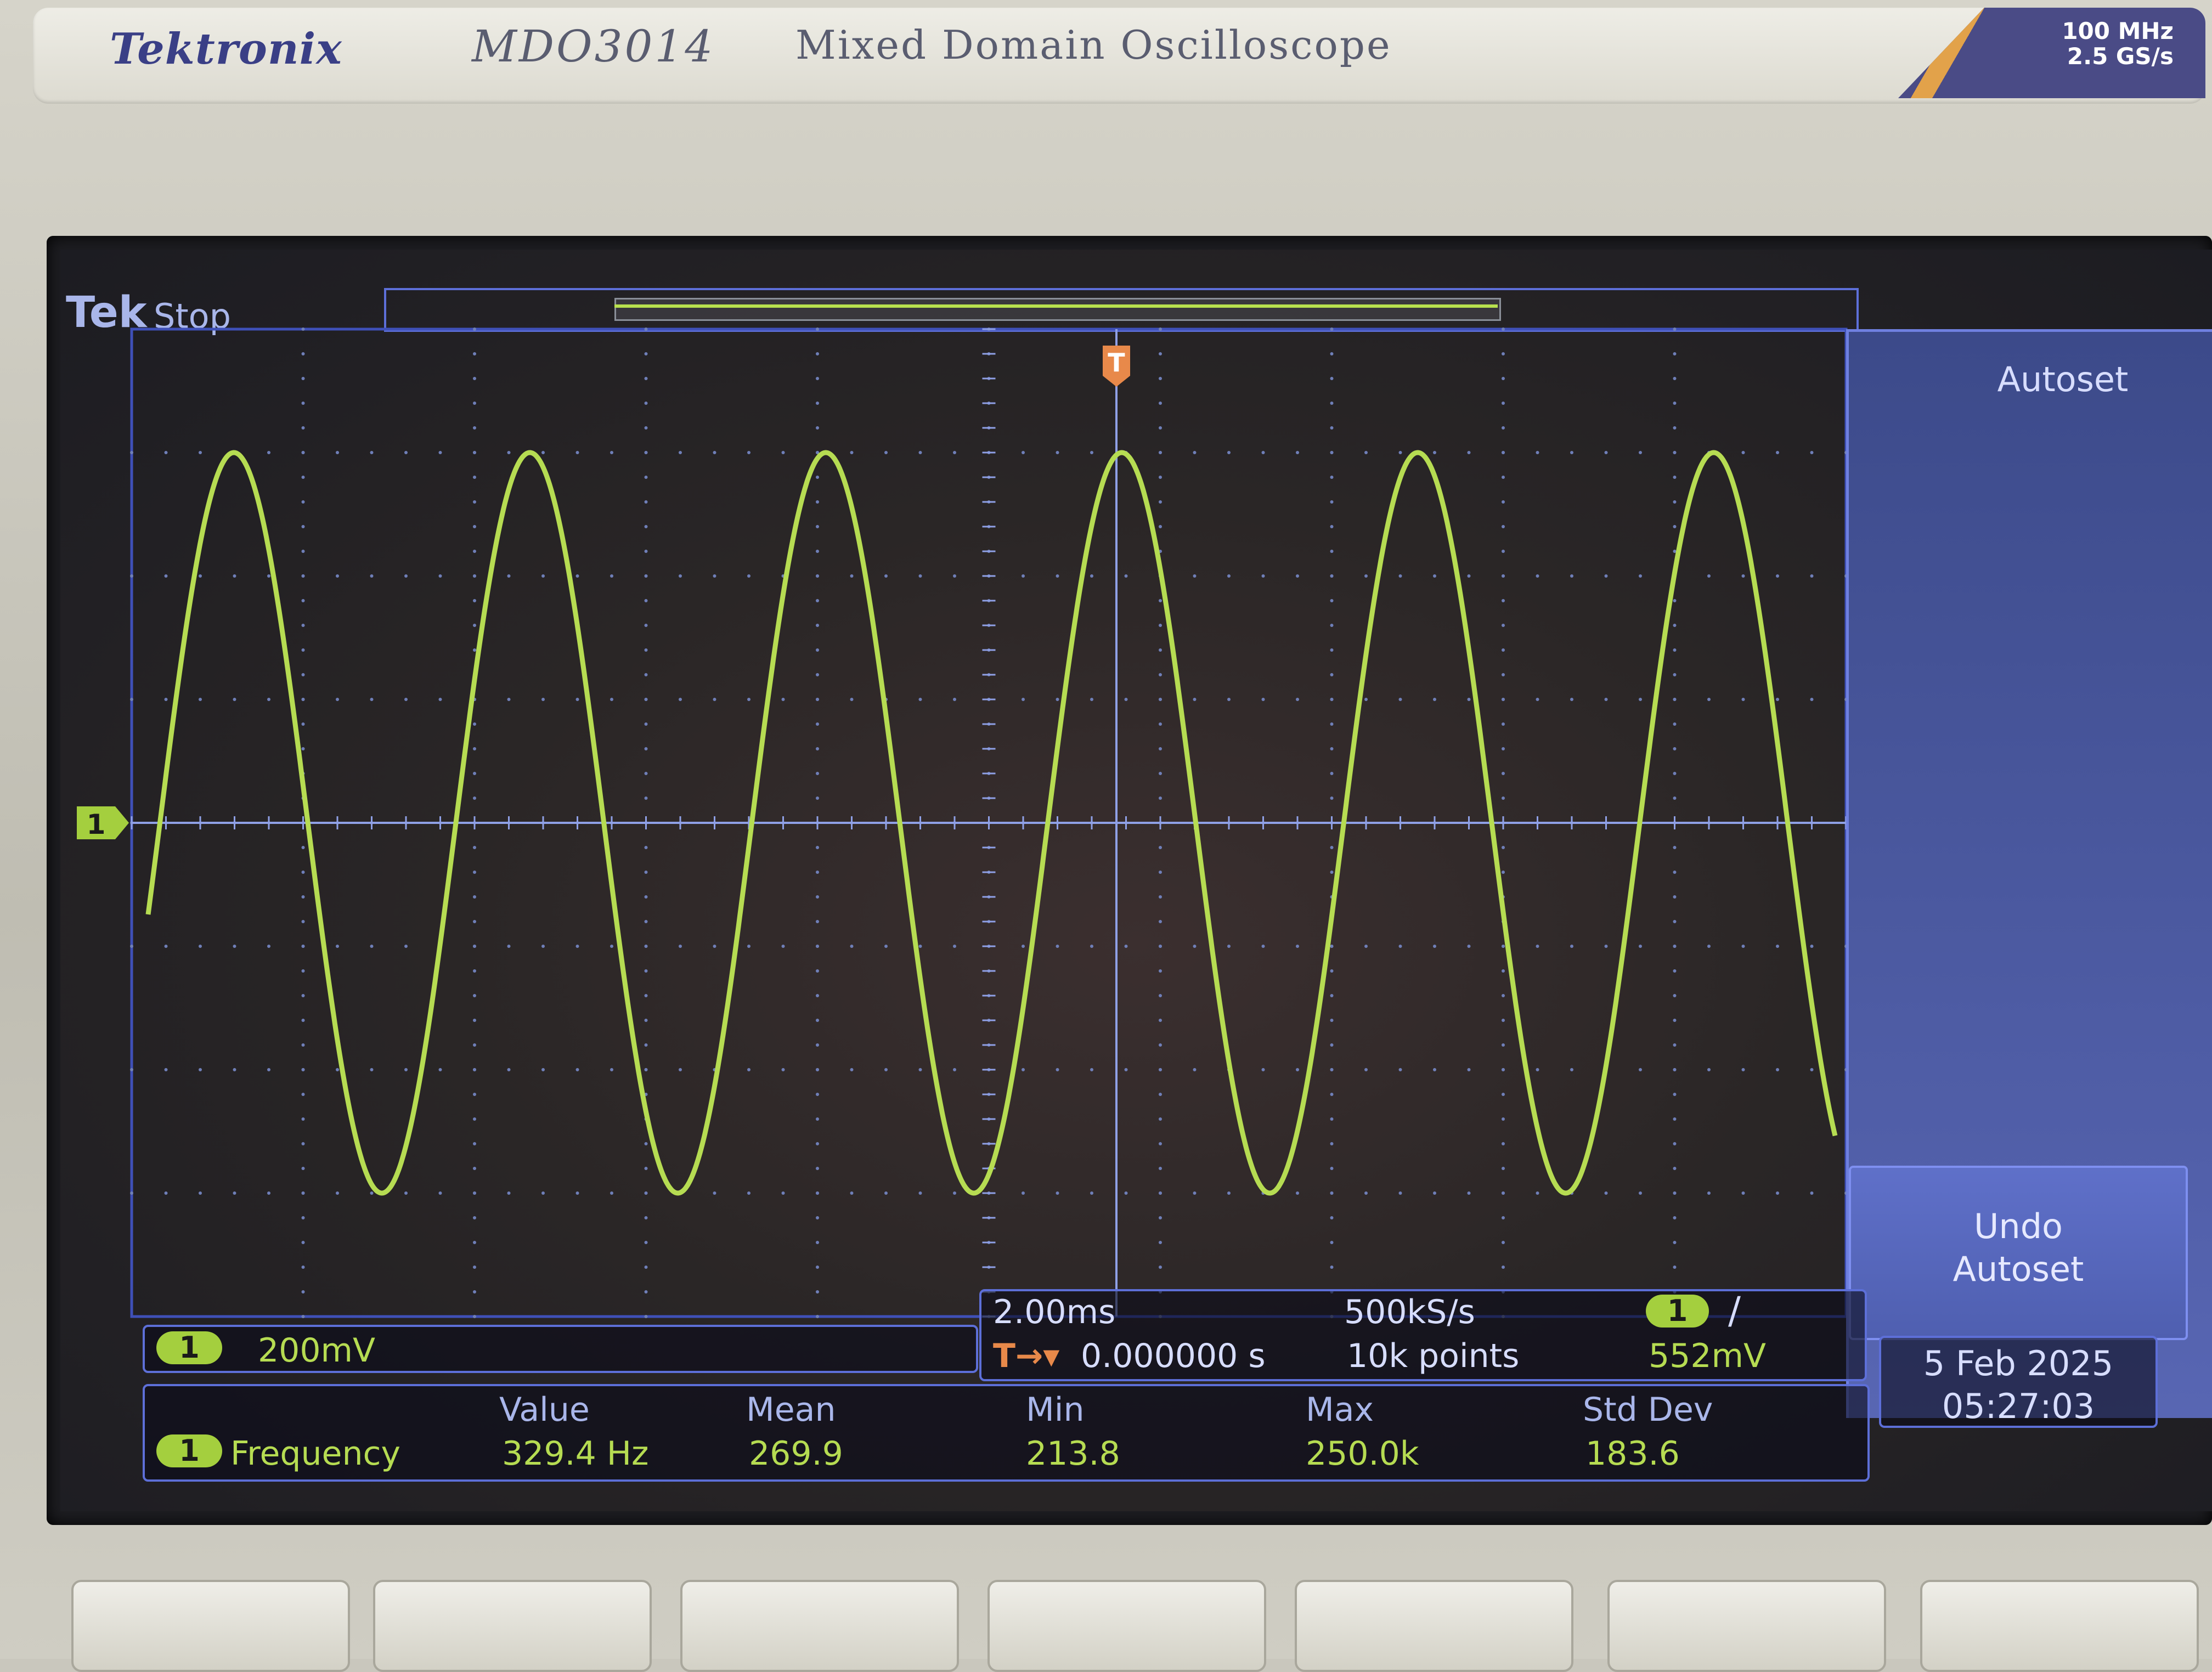 The width and height of the screenshot is (2212, 1672). What do you see at coordinates (1423, 1335) in the screenshot?
I see `horizontal-readout` at bounding box center [1423, 1335].